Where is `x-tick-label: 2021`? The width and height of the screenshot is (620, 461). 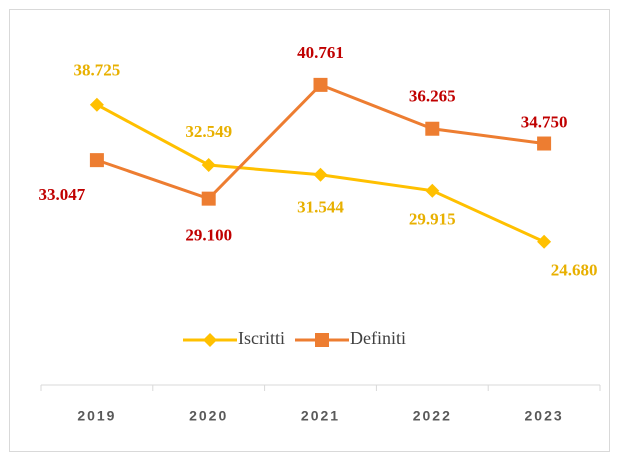
x-tick-label: 2021 is located at coordinates (320, 416).